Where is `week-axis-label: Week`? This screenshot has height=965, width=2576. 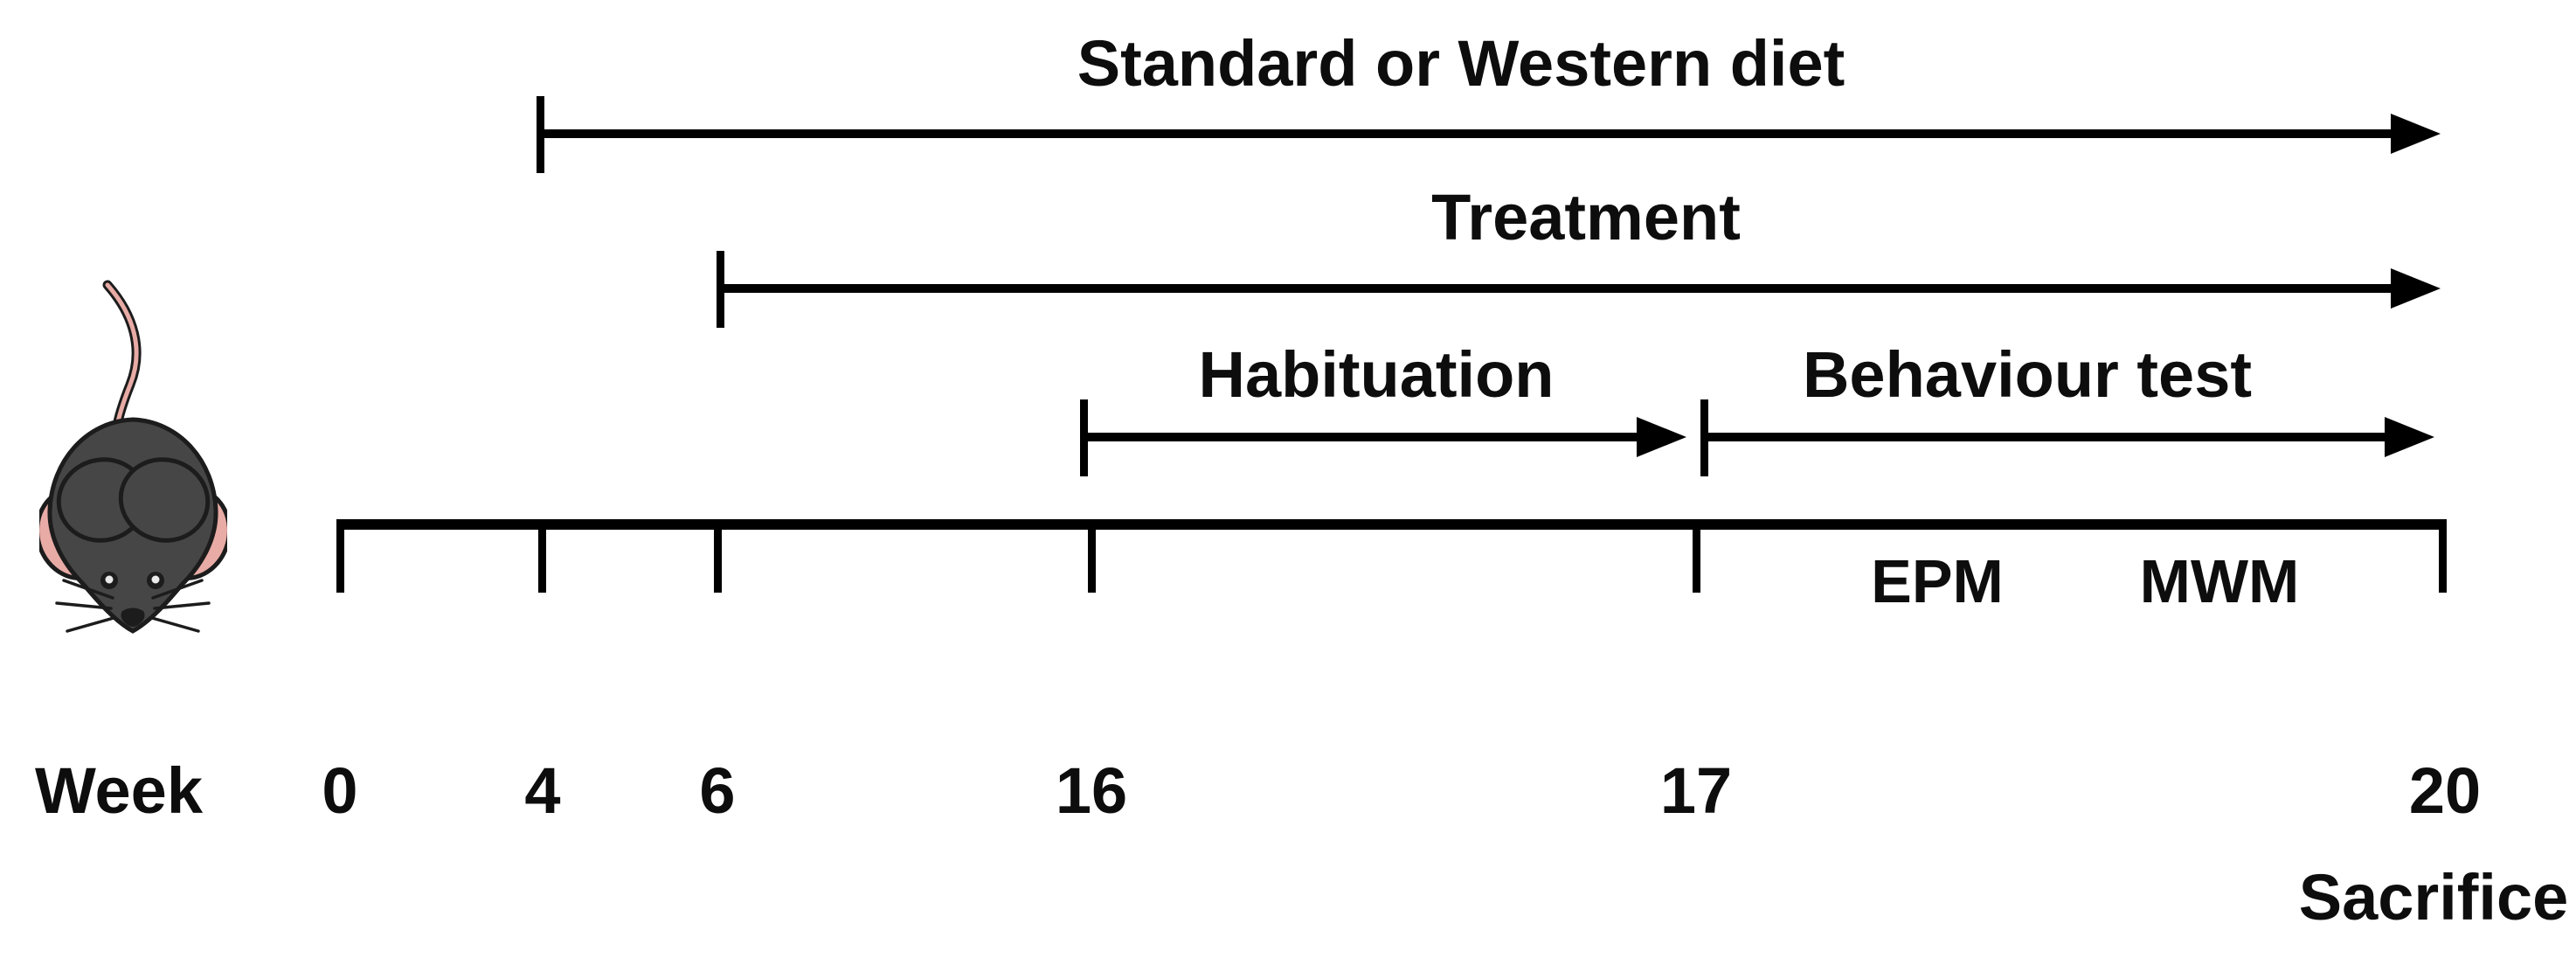 week-axis-label: Week is located at coordinates (119, 791).